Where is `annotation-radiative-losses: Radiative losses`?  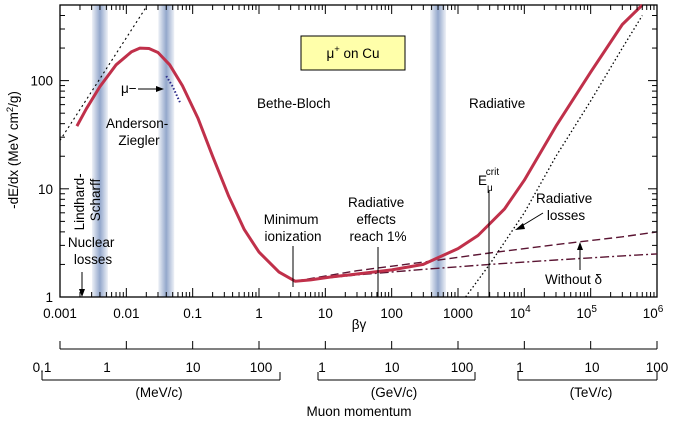 annotation-radiative-losses: Radiative losses is located at coordinates (566, 207).